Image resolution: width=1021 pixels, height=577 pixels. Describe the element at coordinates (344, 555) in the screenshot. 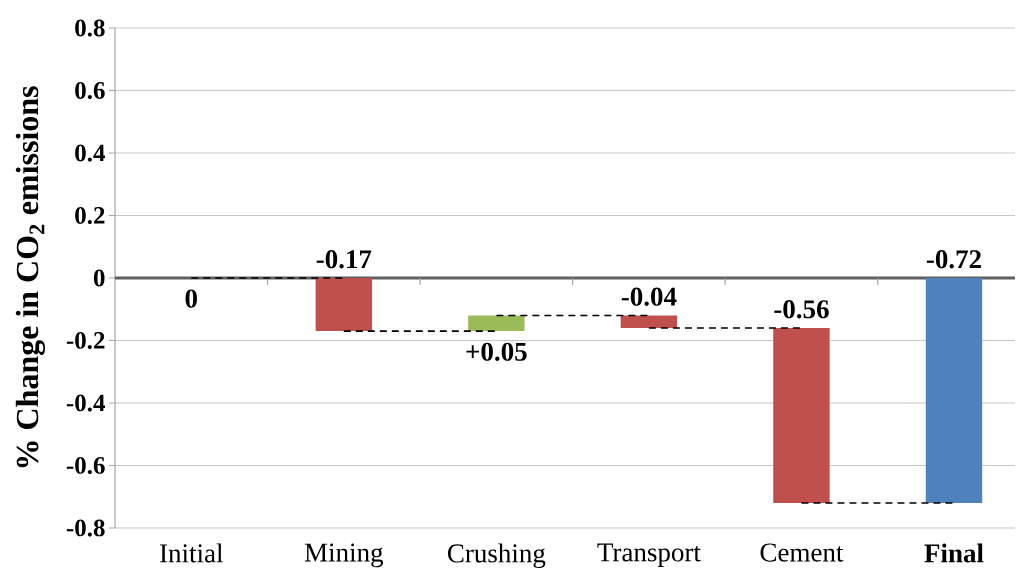

I see `x-tick-label: Mining` at that location.